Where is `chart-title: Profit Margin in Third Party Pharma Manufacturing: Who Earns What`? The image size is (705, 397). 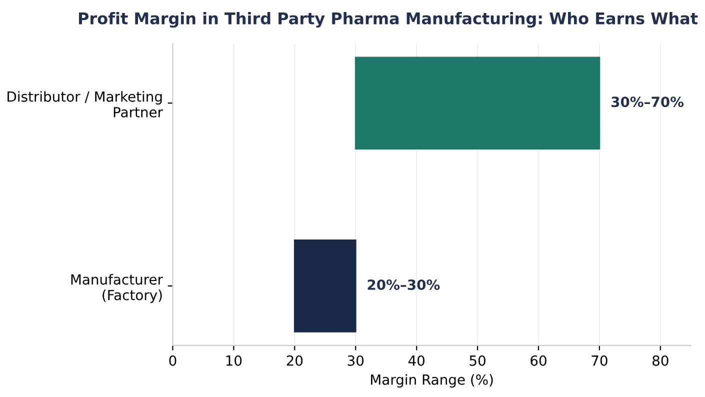
chart-title: Profit Margin in Third Party Pharma Manufacturing: Who Earns What is located at coordinates (388, 20).